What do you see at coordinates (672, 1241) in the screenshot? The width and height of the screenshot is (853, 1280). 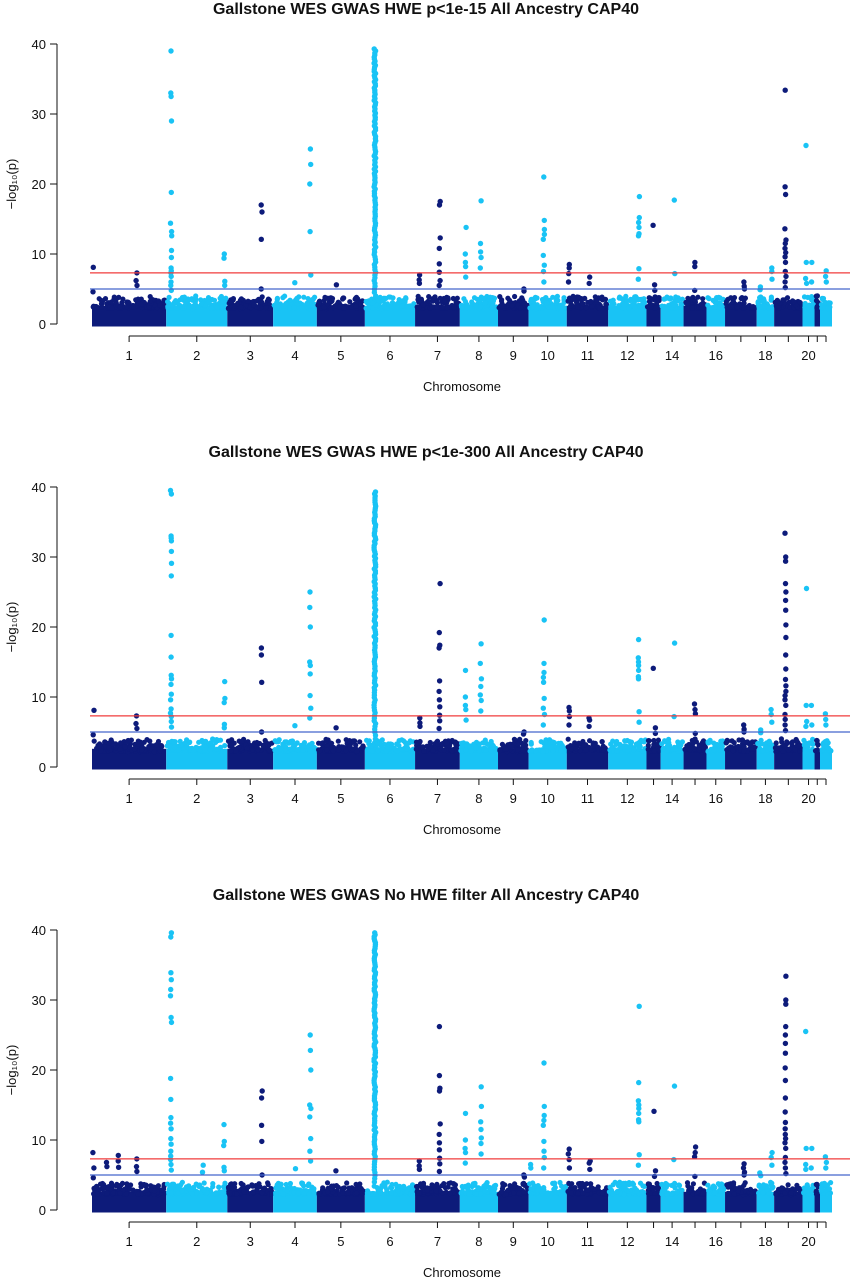 I see `x-tick-label: 14` at bounding box center [672, 1241].